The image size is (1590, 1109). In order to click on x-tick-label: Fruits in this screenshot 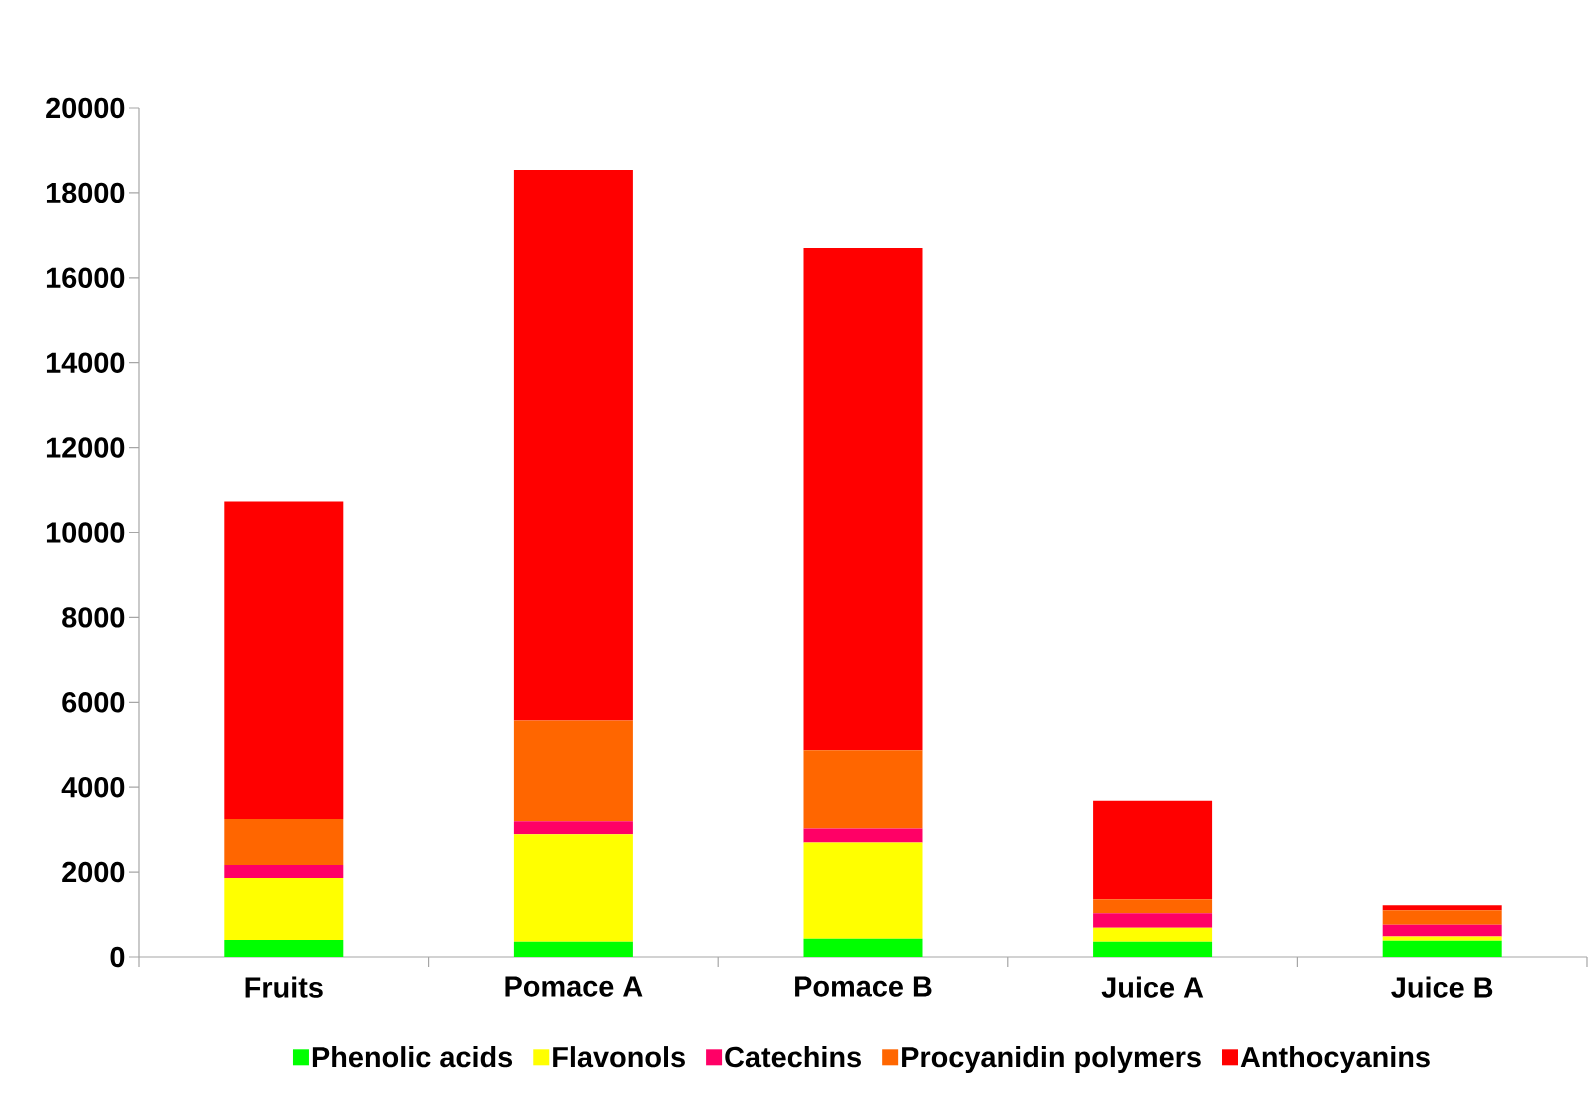, I will do `click(284, 987)`.